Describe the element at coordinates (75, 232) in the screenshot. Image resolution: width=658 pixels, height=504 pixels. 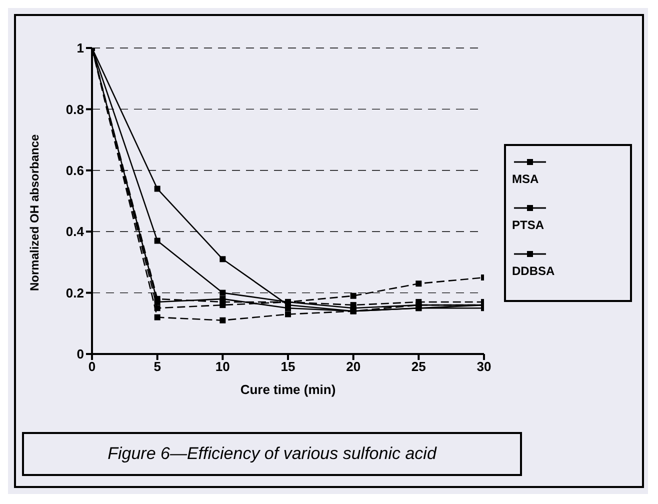
I see `y-tick-label: 0.4` at that location.